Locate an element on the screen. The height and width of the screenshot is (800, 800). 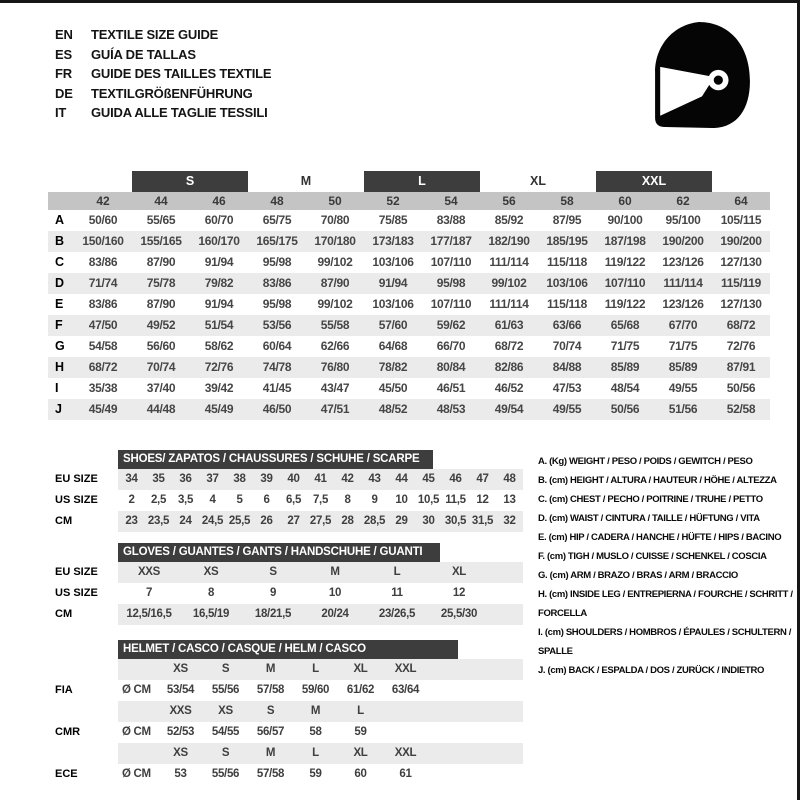
gloves-value: 11 is located at coordinates (397, 593).